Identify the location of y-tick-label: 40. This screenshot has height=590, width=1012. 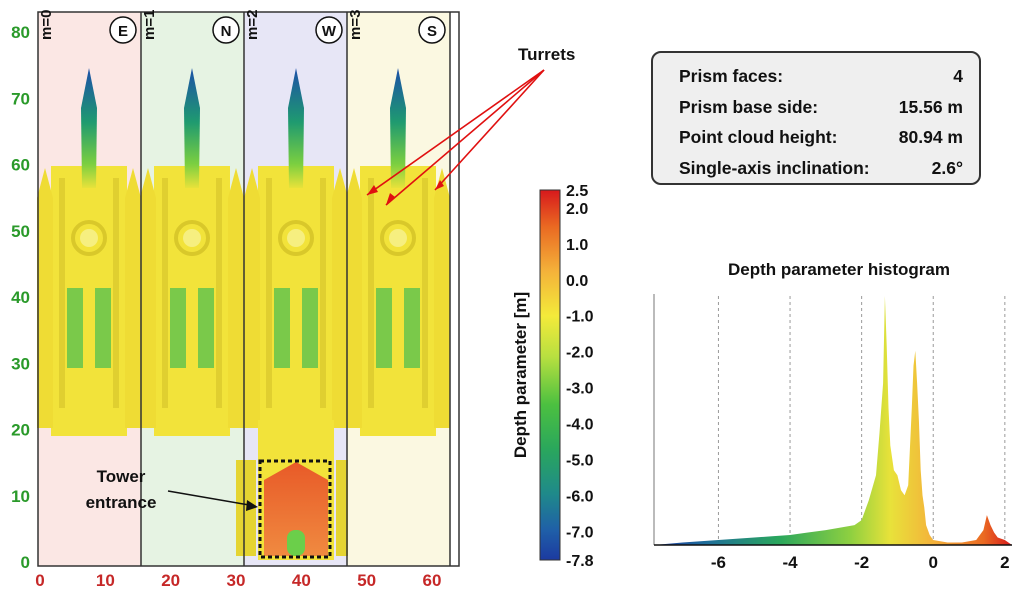
(20, 297).